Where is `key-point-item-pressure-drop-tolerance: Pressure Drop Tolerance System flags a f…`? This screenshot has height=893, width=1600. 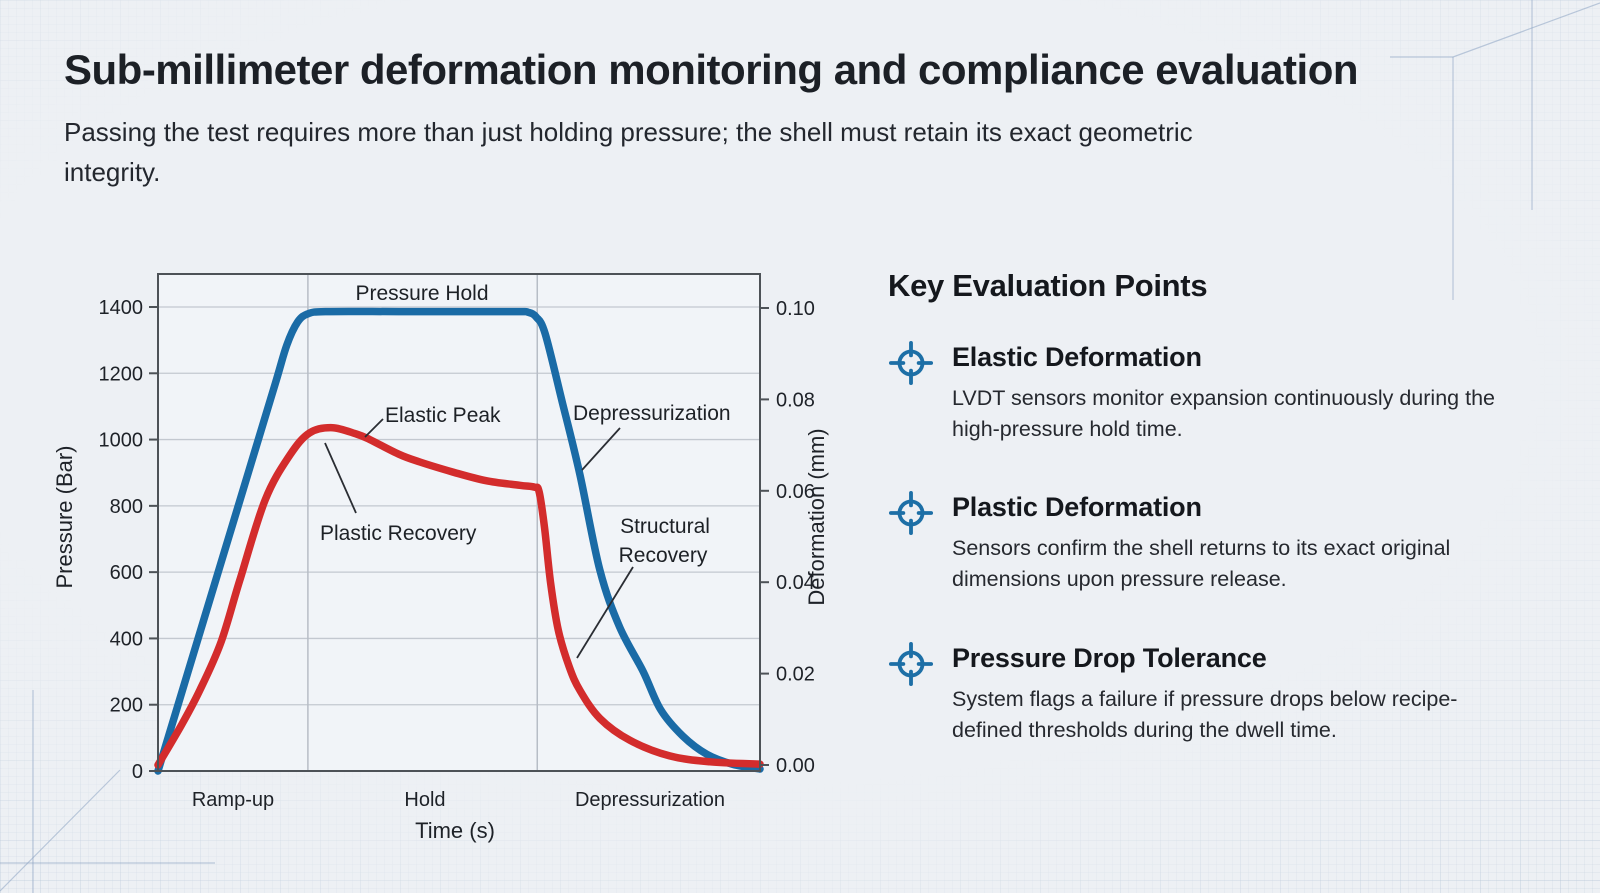 key-point-item-pressure-drop-tolerance: Pressure Drop Tolerance System flags a f… is located at coordinates (1218, 693).